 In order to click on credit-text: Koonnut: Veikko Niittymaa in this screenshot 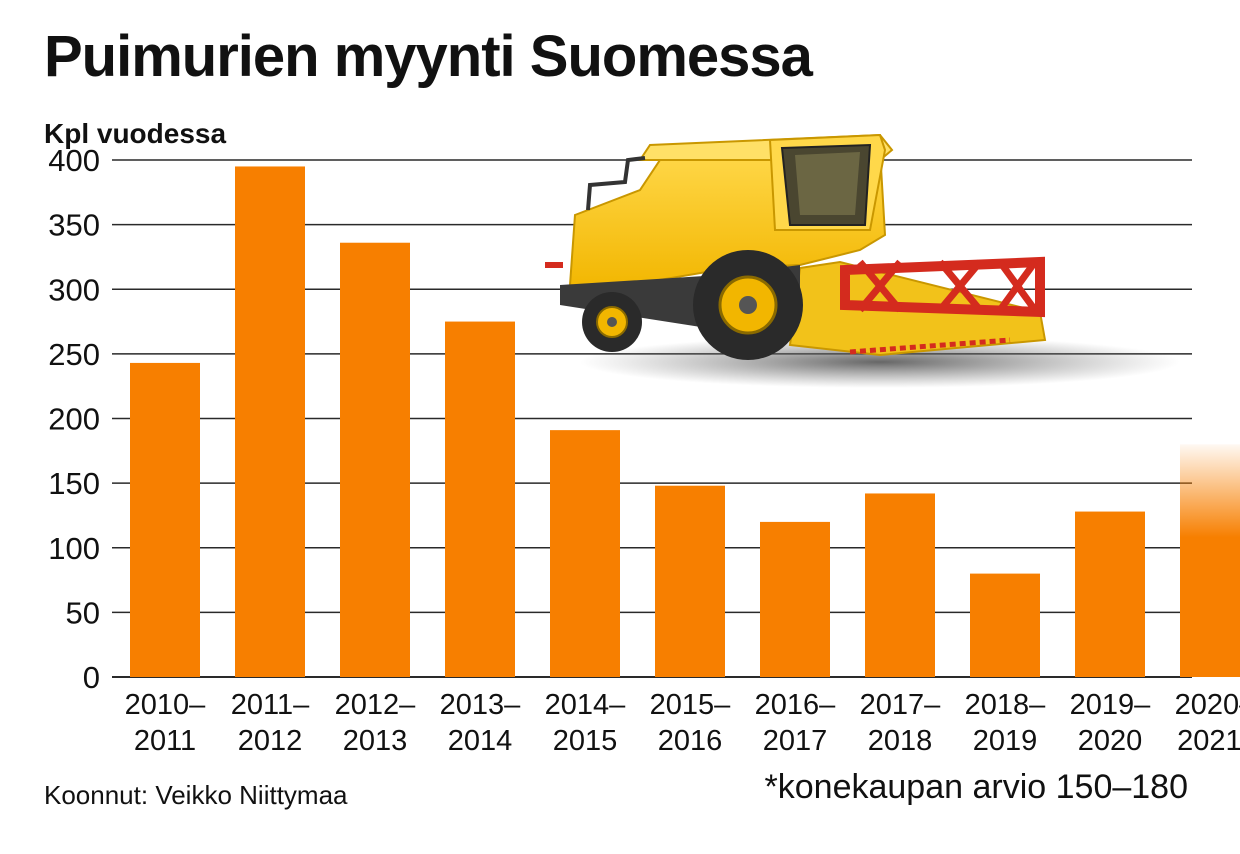, I will do `click(196, 795)`.